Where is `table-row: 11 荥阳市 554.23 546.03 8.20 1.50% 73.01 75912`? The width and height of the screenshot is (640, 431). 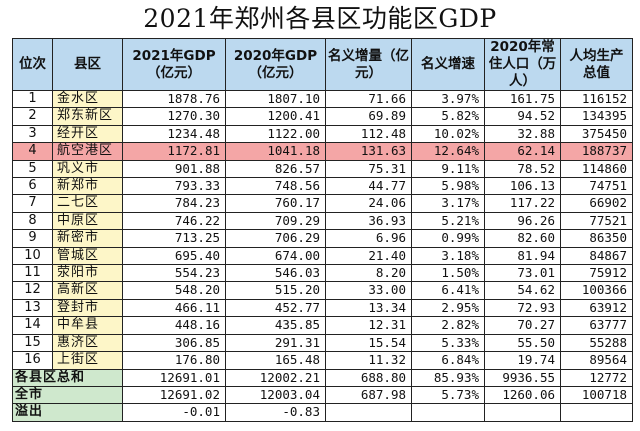 table-row: 11 荥阳市 554.23 546.03 8.20 1.50% 73.01 75912 is located at coordinates (322, 273).